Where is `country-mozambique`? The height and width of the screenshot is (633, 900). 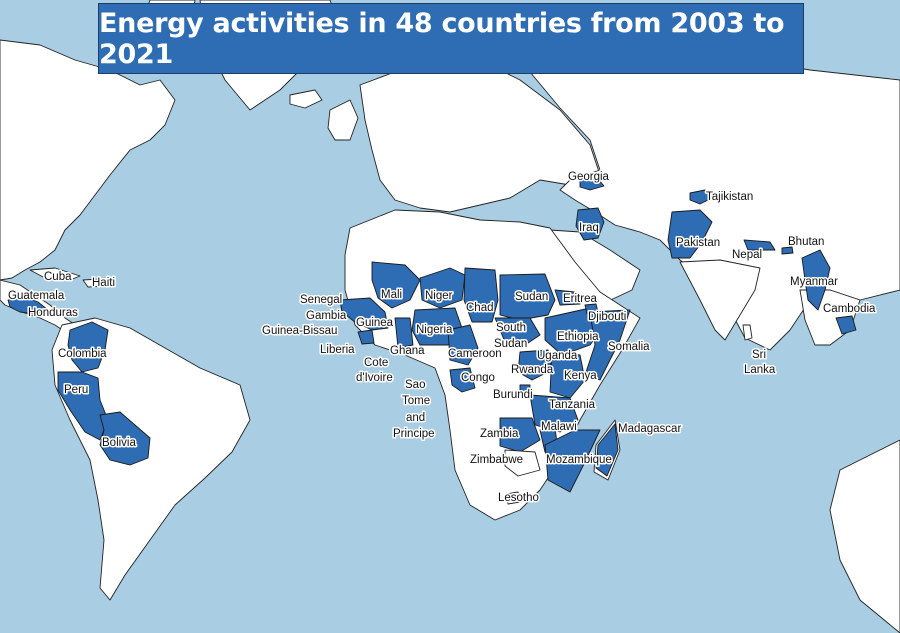
country-mozambique is located at coordinates (572, 461).